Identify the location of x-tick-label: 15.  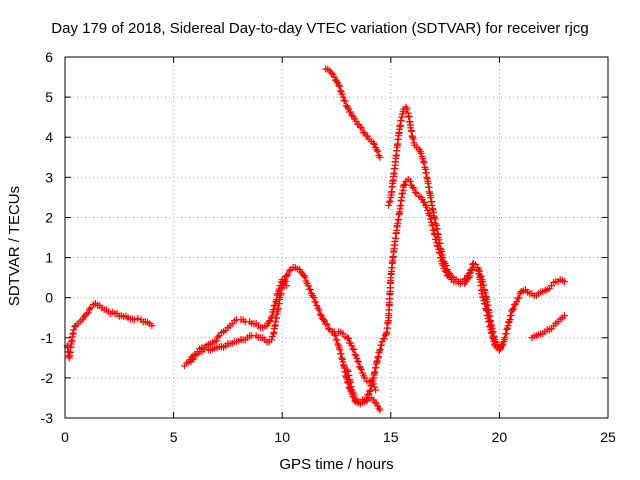
(391, 437).